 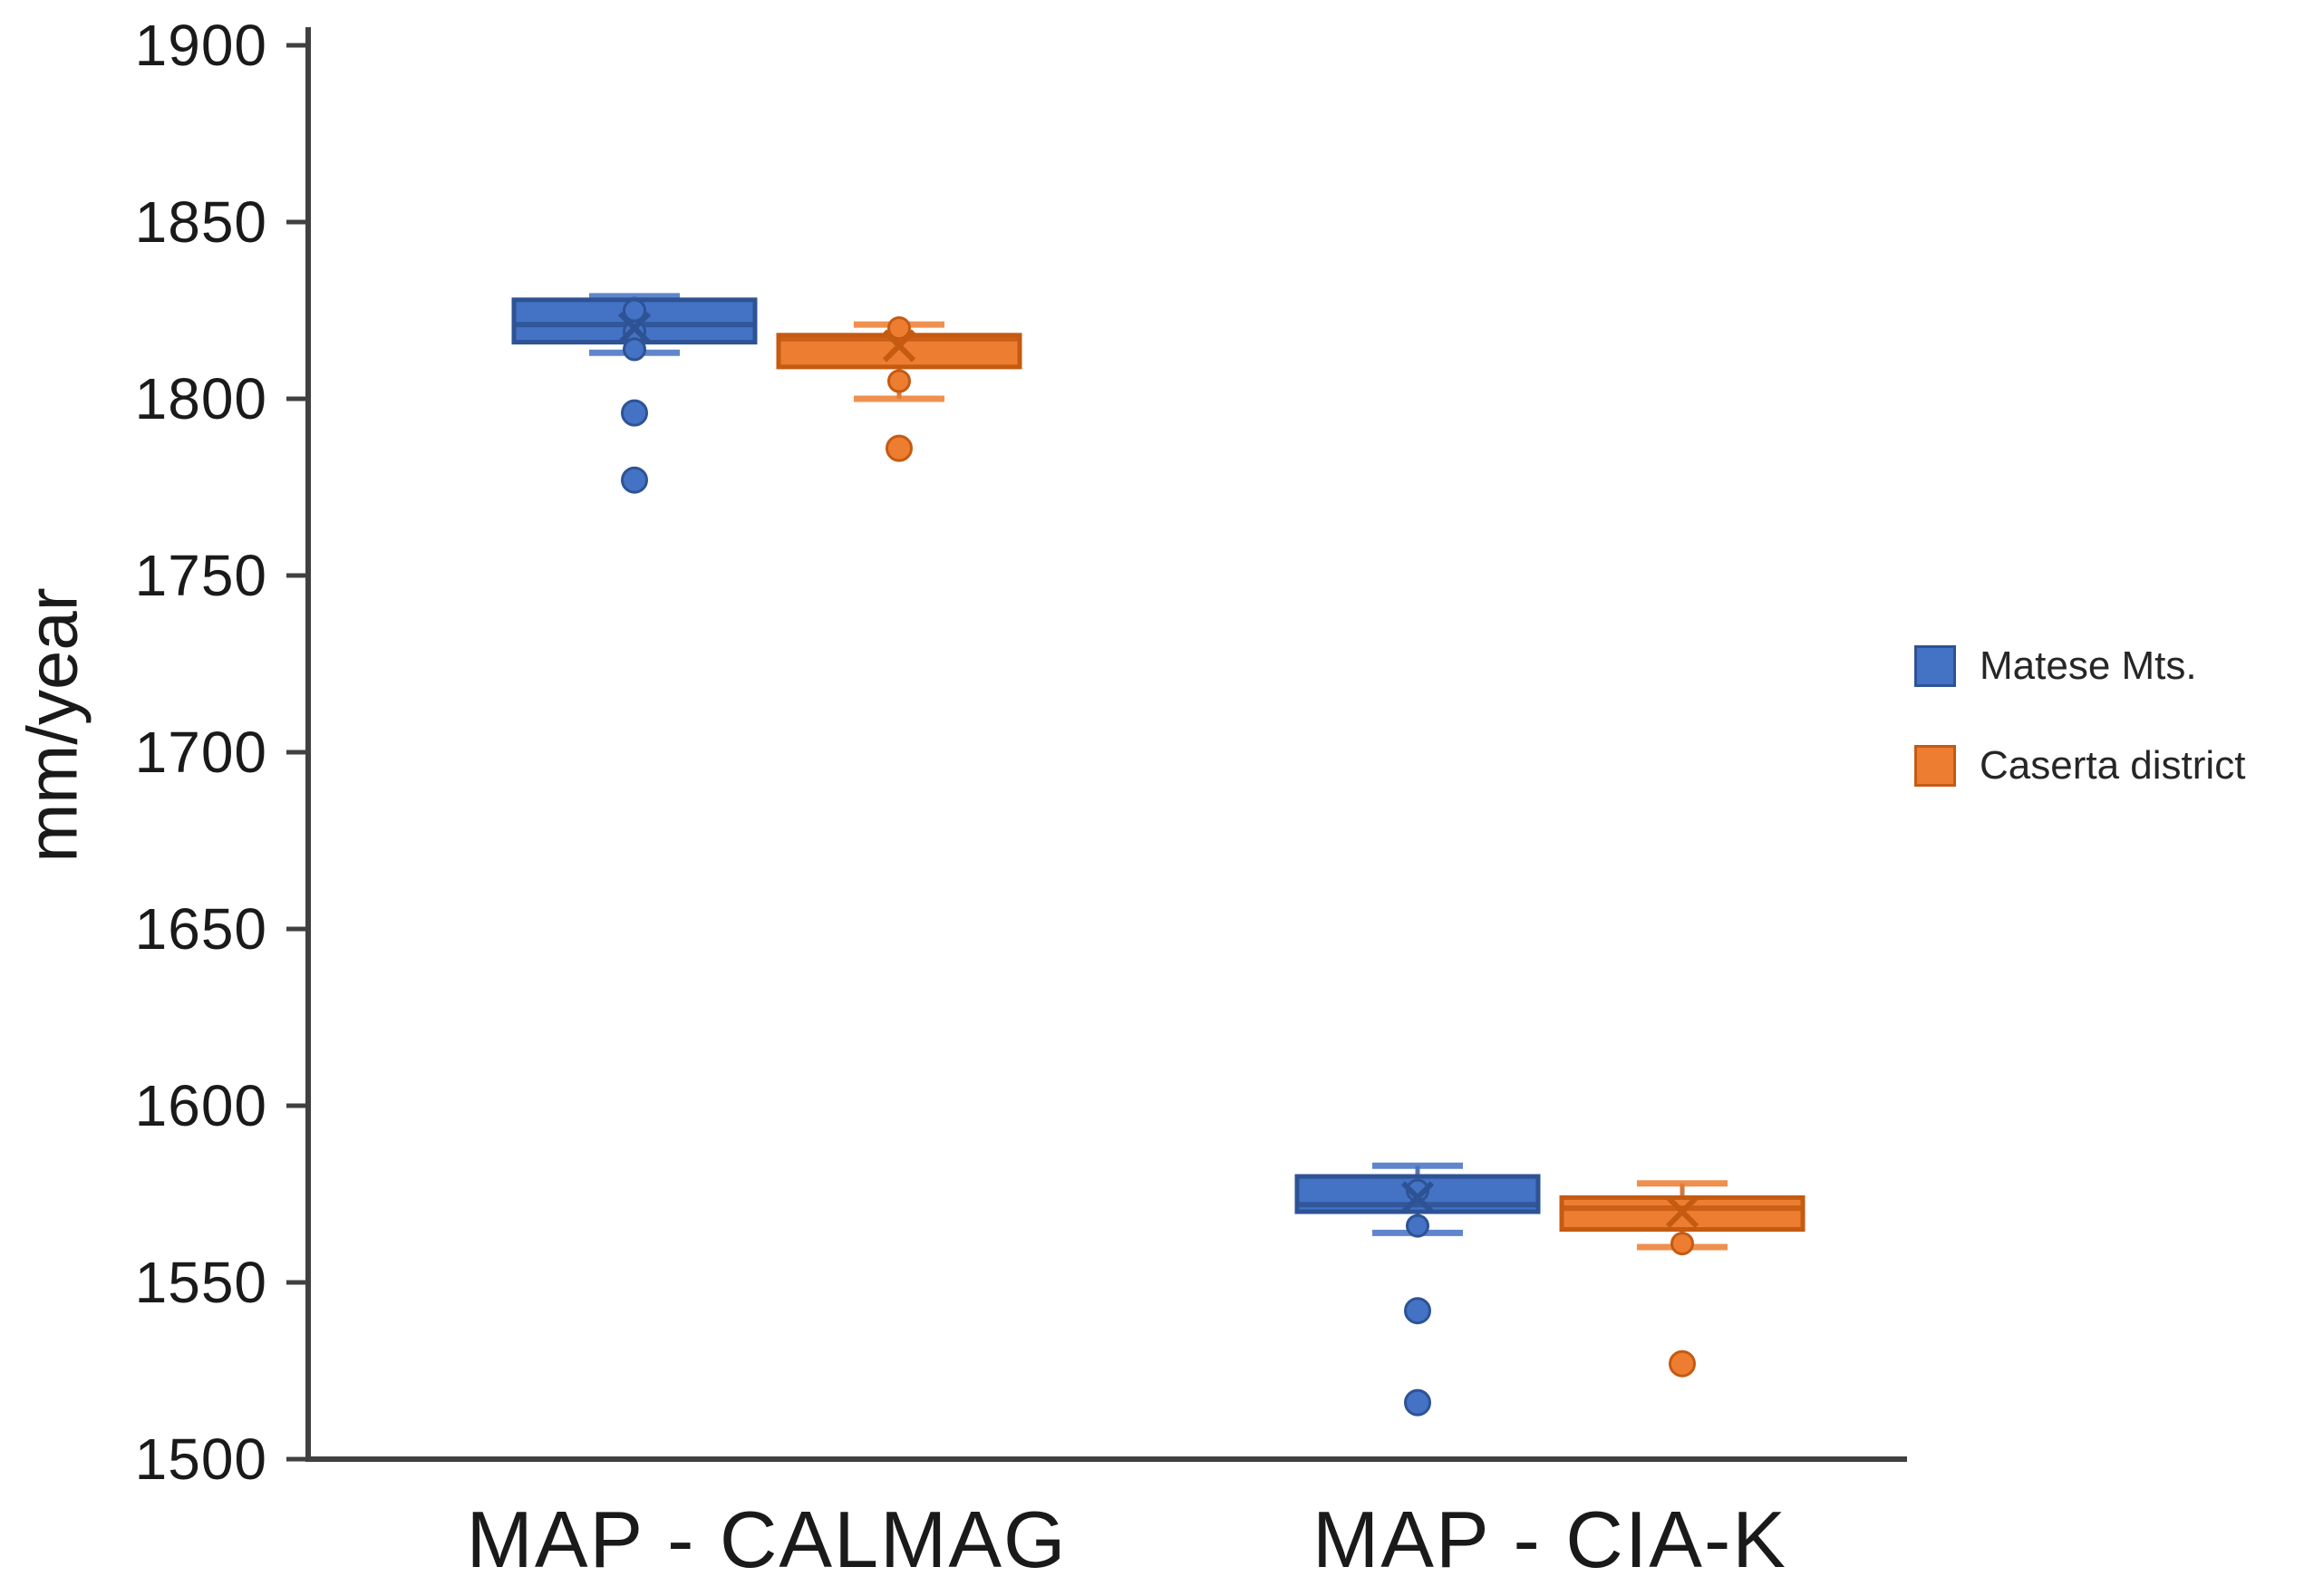 What do you see at coordinates (767, 1539) in the screenshot?
I see `category-label-map-calmag: MAP - CALMAG` at bounding box center [767, 1539].